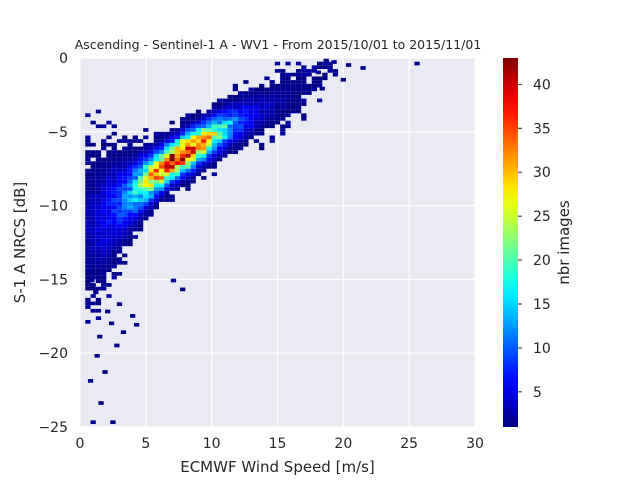  Describe the element at coordinates (53, 243) in the screenshot. I see `y-axis-ticks: 0 −5 −10 −15 −20 −25` at that location.